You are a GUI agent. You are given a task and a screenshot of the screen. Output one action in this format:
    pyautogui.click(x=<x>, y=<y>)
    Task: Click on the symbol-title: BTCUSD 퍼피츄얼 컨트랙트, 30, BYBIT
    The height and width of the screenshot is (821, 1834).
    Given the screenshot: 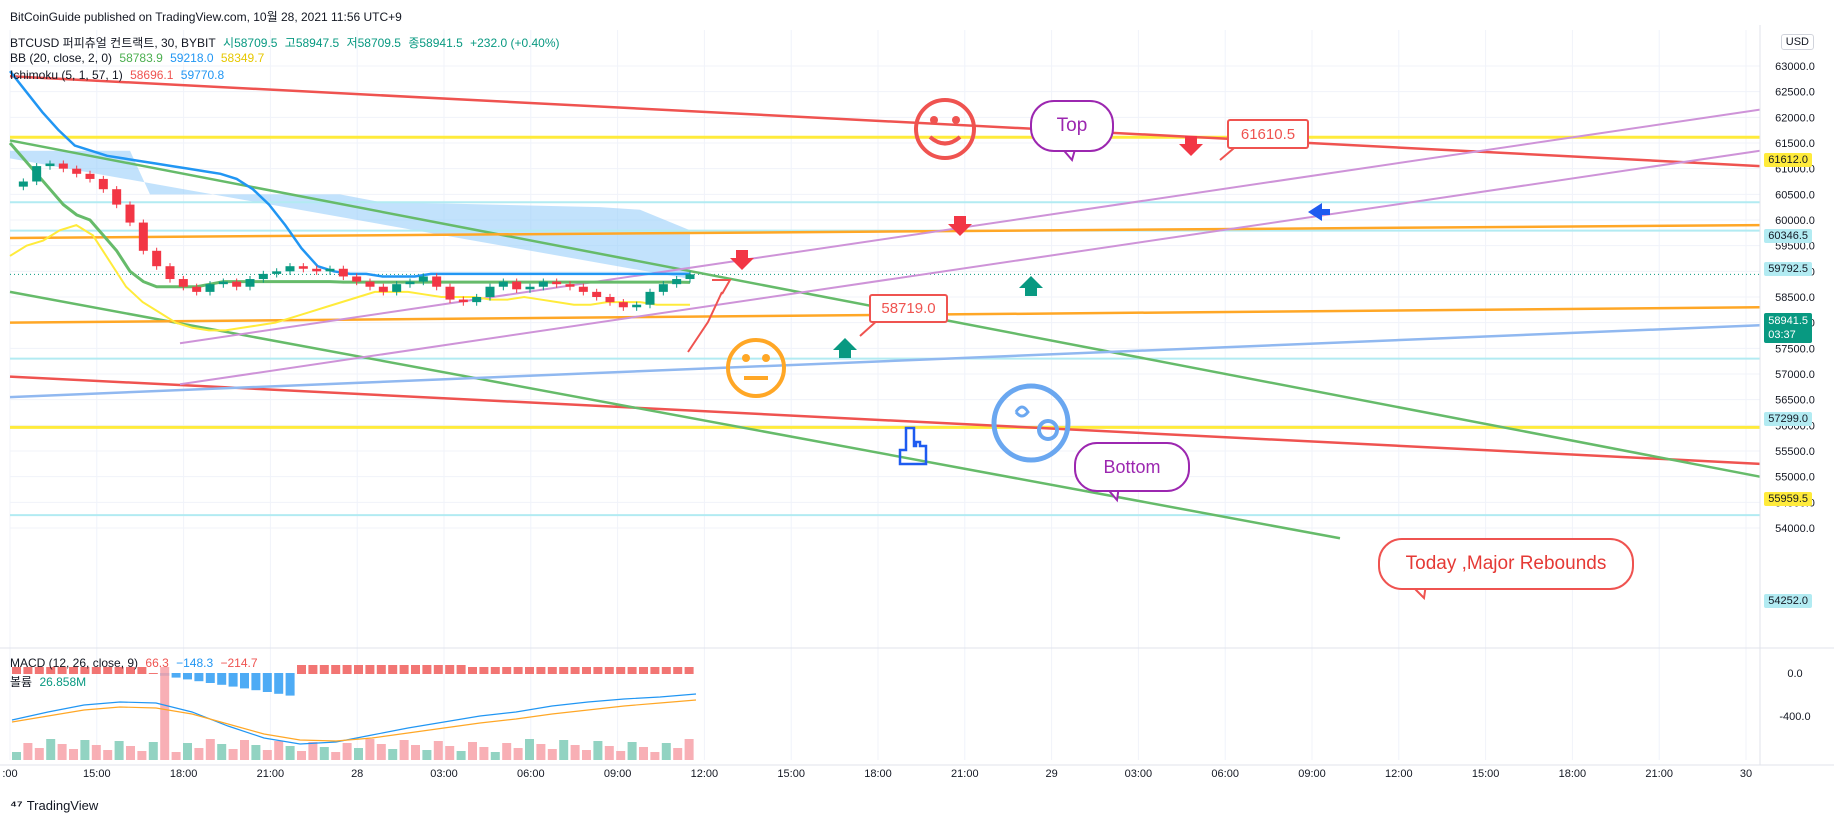 What is the action you would take?
    pyautogui.click(x=113, y=43)
    